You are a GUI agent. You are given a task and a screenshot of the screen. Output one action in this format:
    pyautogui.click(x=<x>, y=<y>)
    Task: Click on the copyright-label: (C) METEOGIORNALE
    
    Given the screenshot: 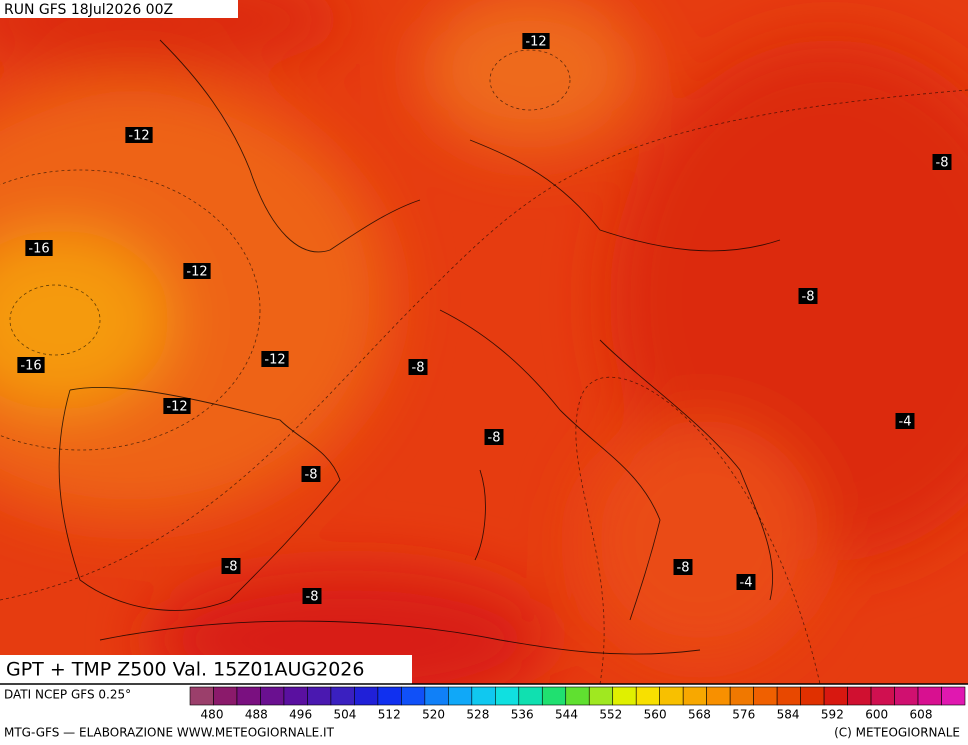 What is the action you would take?
    pyautogui.click(x=897, y=733)
    